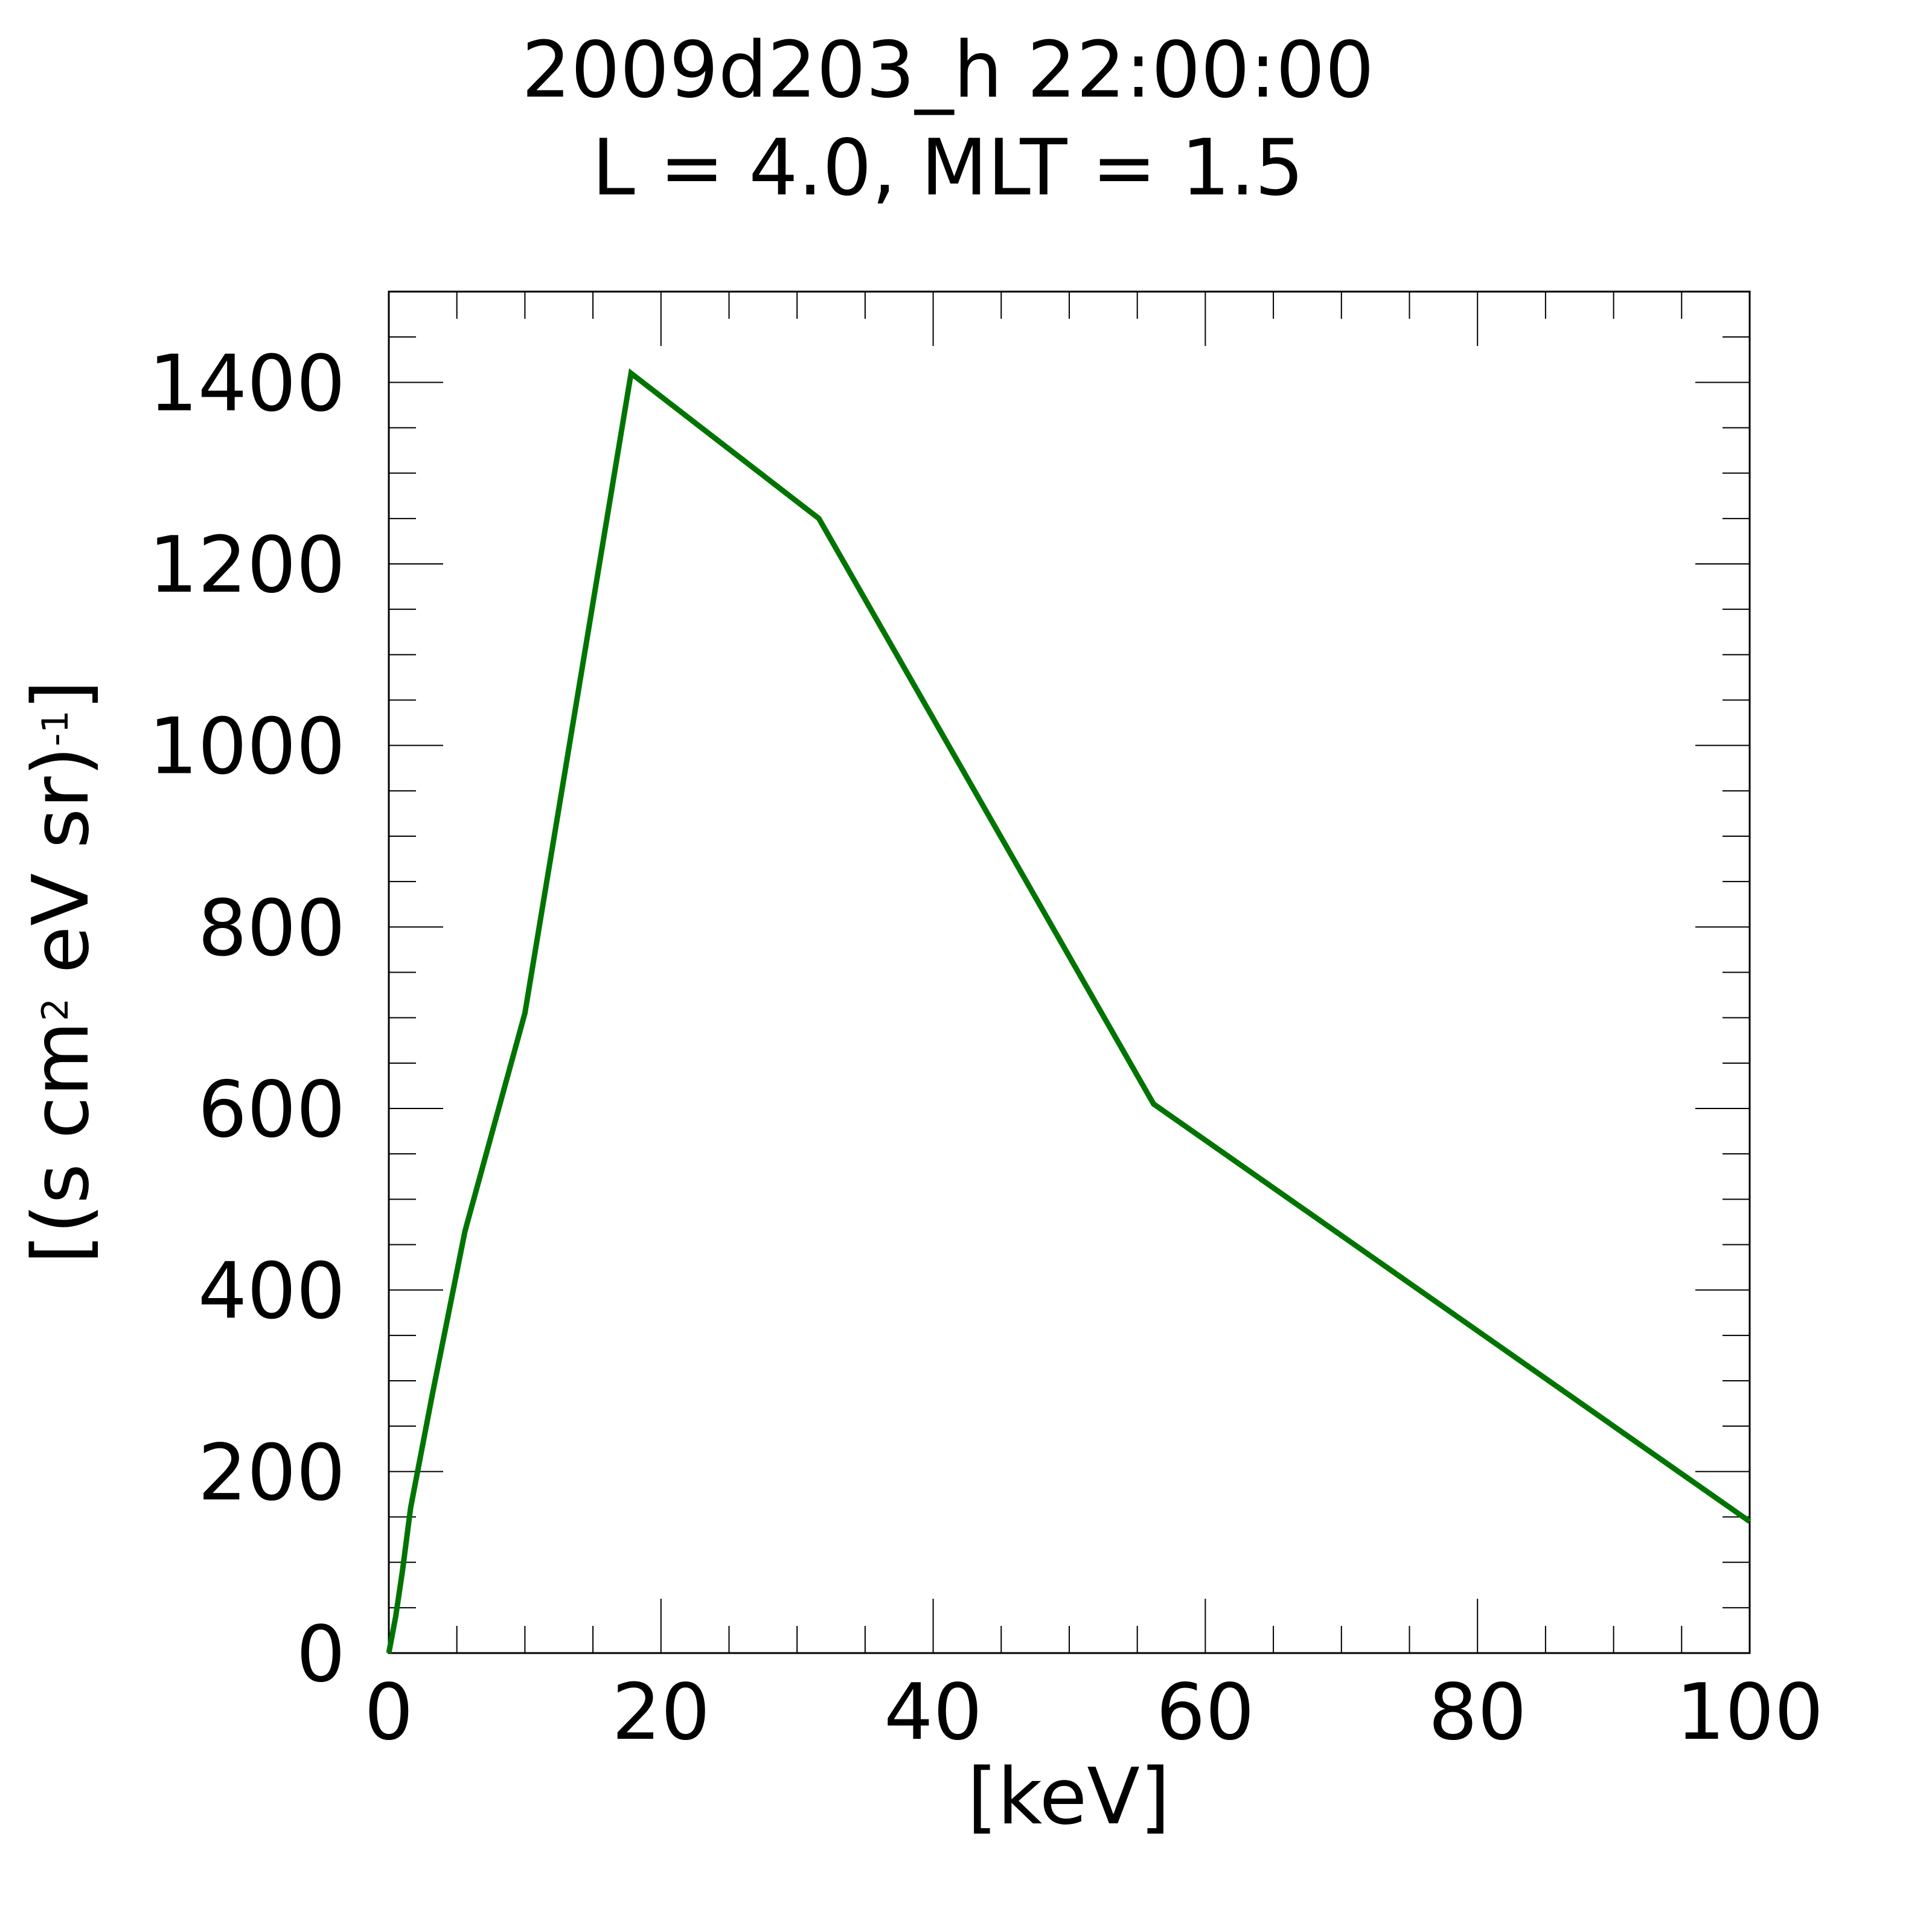 Image resolution: width=1932 pixels, height=1932 pixels. I want to click on x-tick-label: 20, so click(661, 1713).